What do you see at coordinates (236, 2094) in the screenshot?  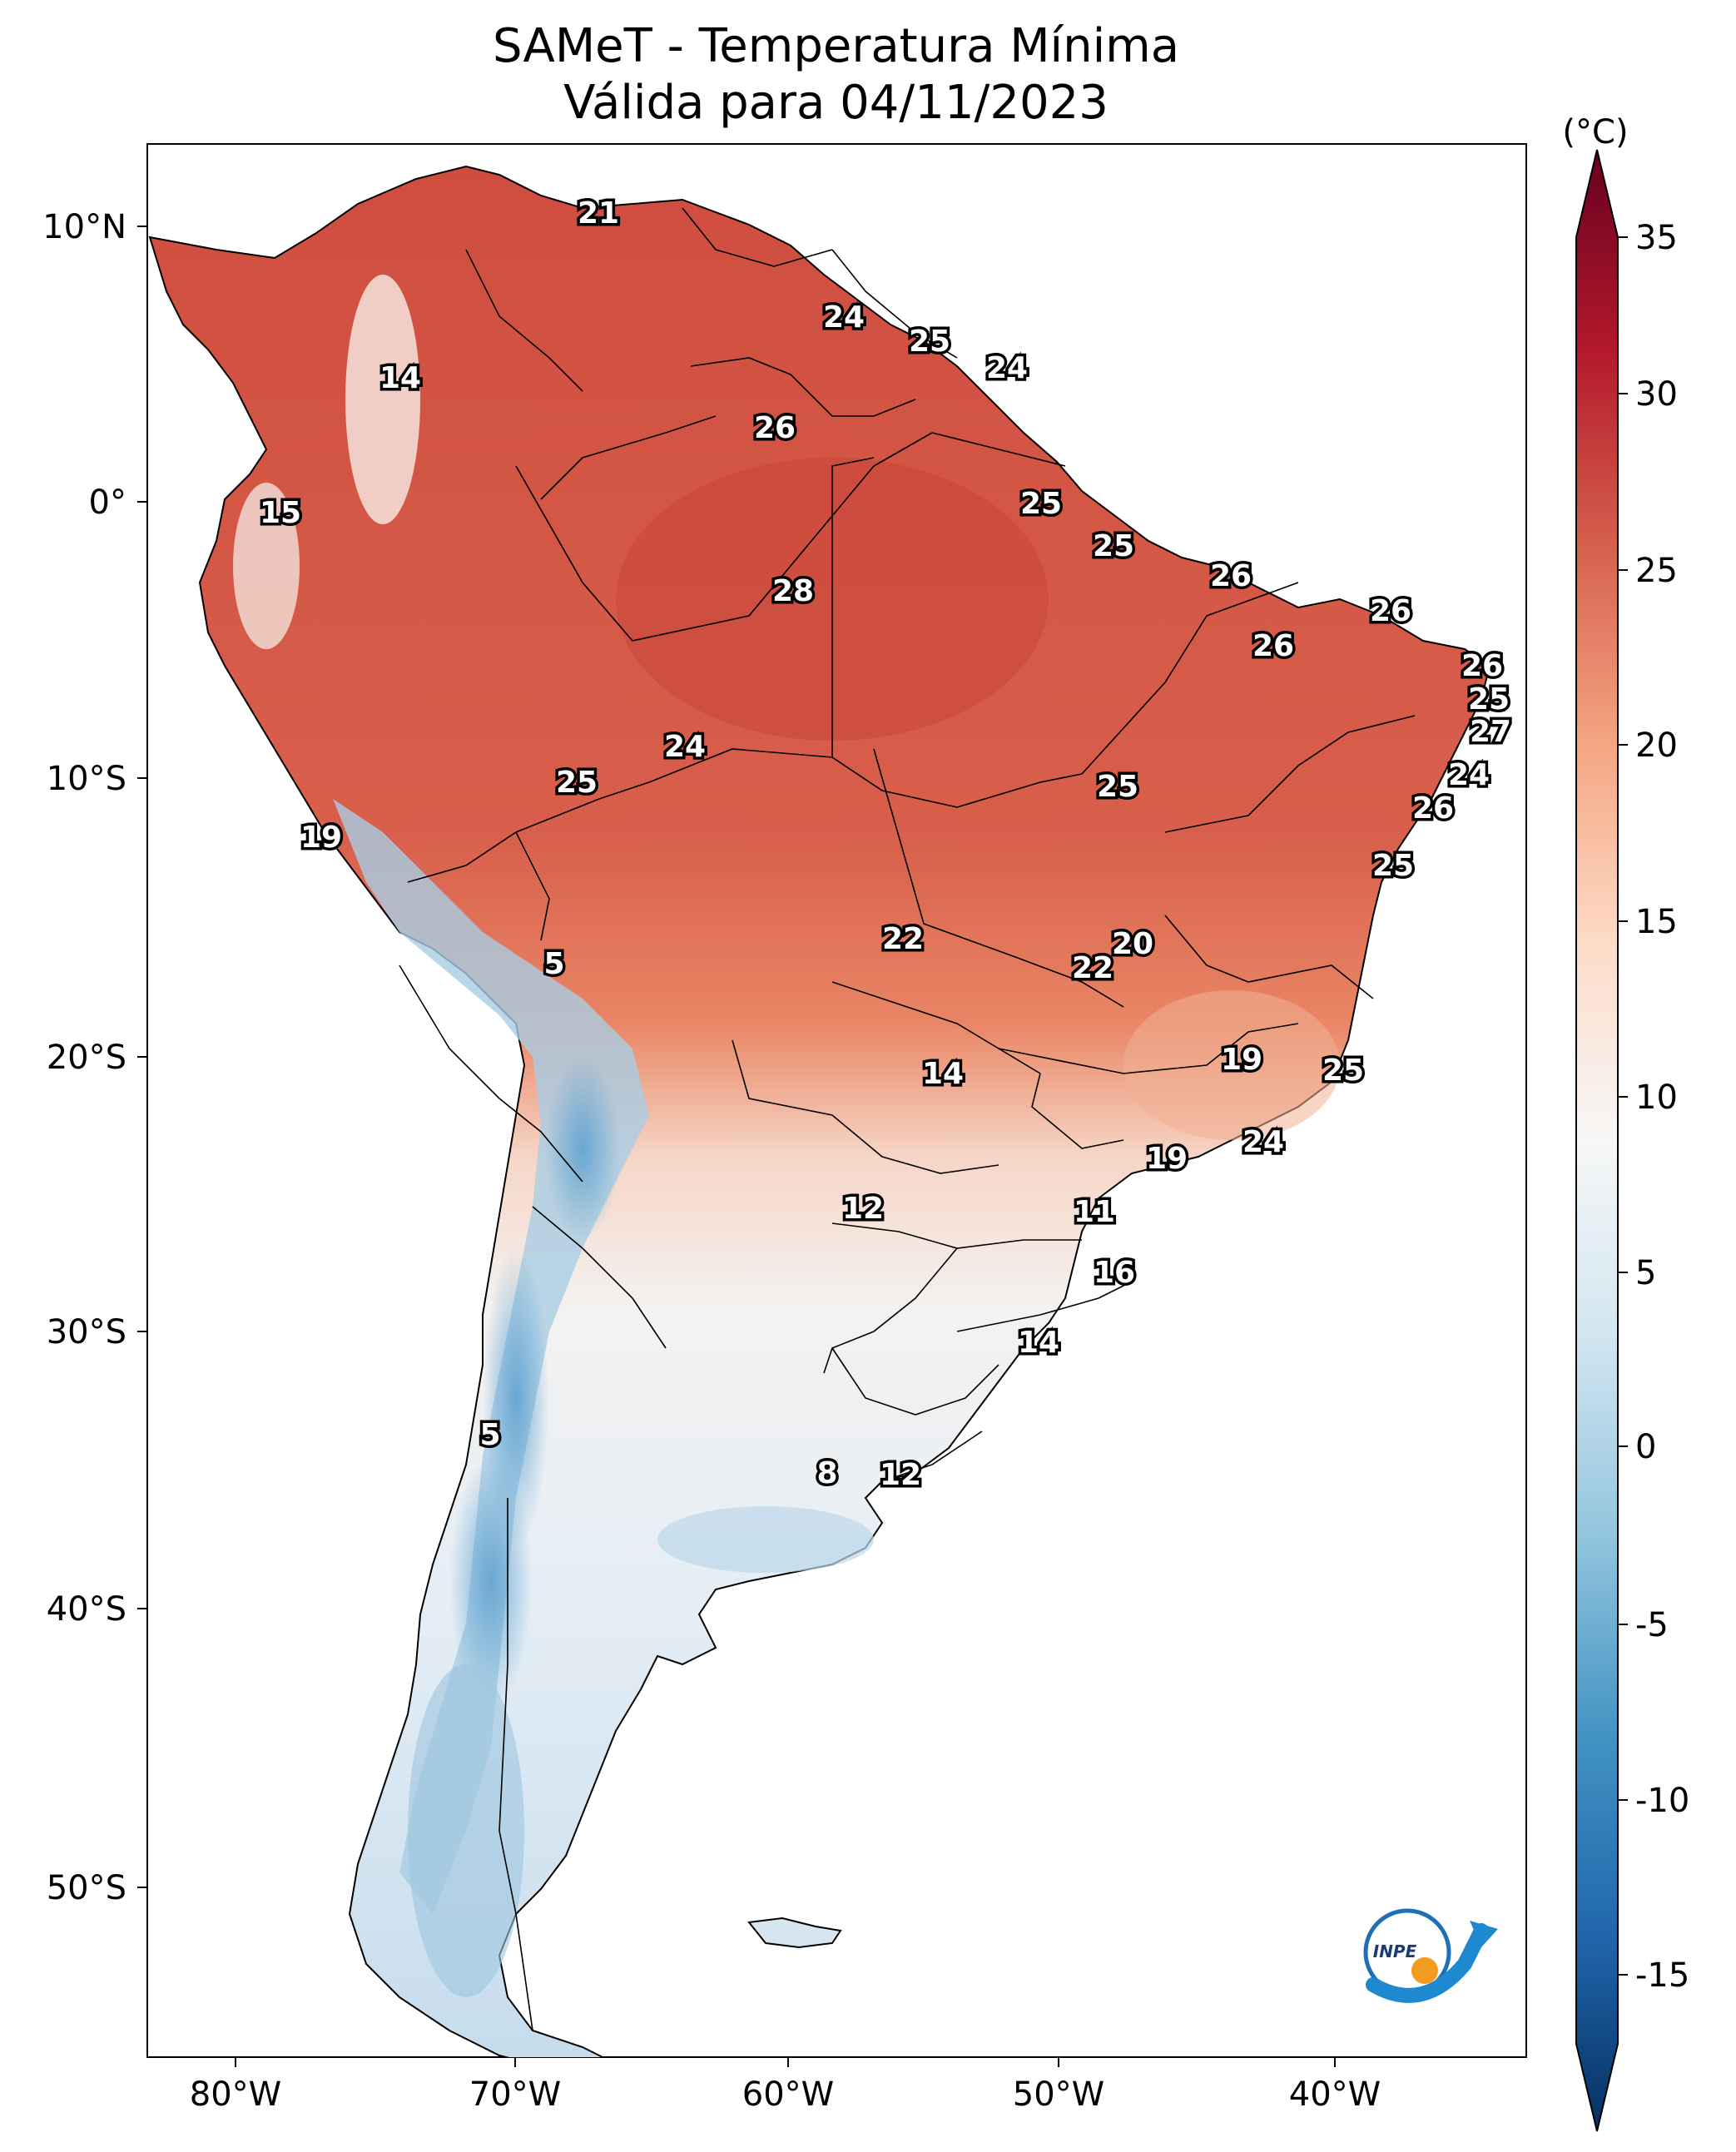 I see `lon-tick-80w: 80°W` at bounding box center [236, 2094].